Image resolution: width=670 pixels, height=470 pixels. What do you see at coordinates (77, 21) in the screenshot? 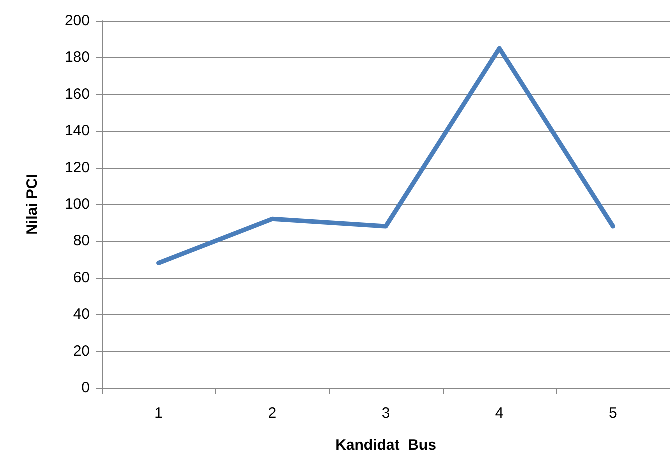
I see `y-tick-label: 200` at bounding box center [77, 21].